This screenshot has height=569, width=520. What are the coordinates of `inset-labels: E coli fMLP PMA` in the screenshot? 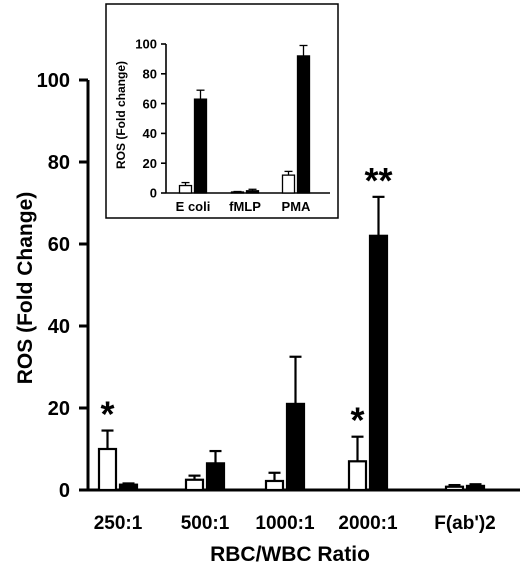 It's located at (243, 206).